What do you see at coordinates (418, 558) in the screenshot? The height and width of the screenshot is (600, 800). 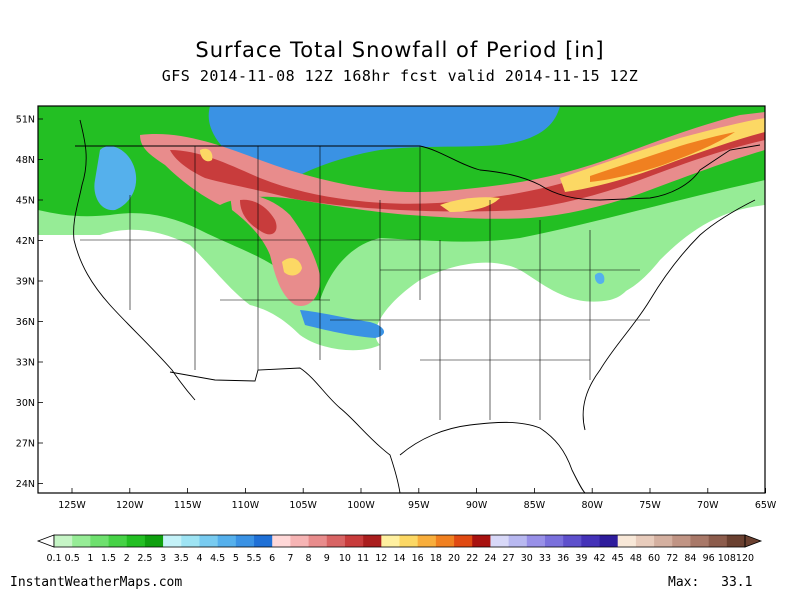 I see `colorbar-label: 16` at bounding box center [418, 558].